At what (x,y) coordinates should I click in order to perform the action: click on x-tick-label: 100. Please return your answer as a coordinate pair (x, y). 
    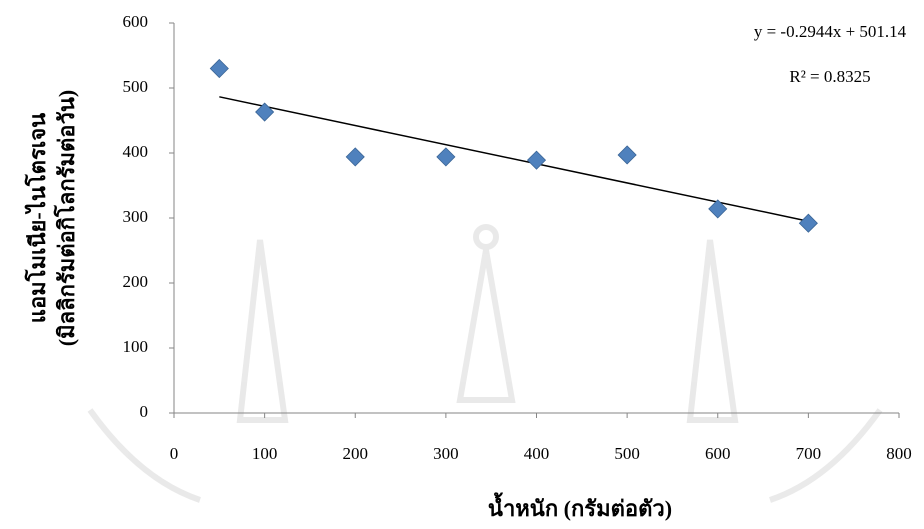
    Looking at the image, I should click on (265, 453).